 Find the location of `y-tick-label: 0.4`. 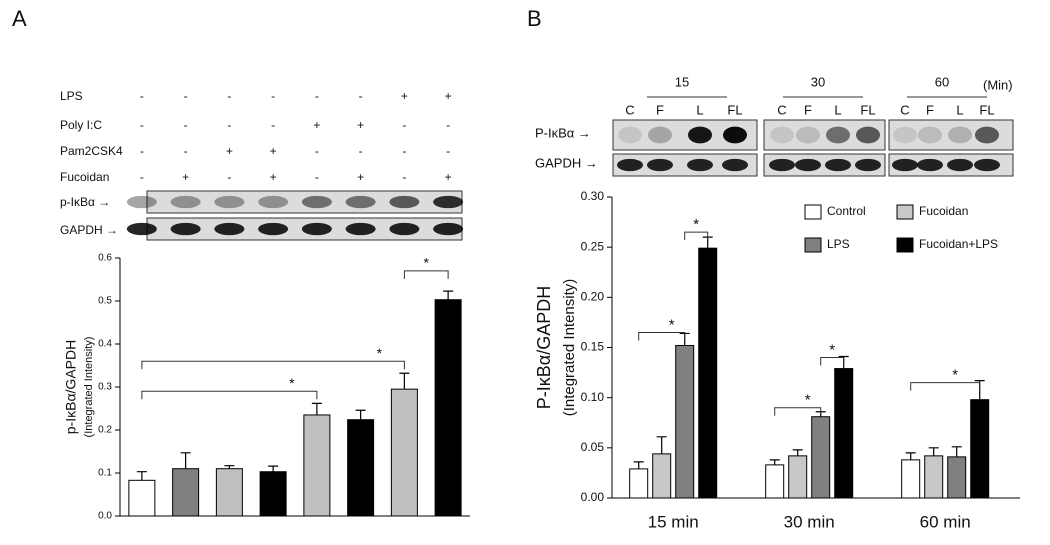

y-tick-label: 0.4 is located at coordinates (105, 344).